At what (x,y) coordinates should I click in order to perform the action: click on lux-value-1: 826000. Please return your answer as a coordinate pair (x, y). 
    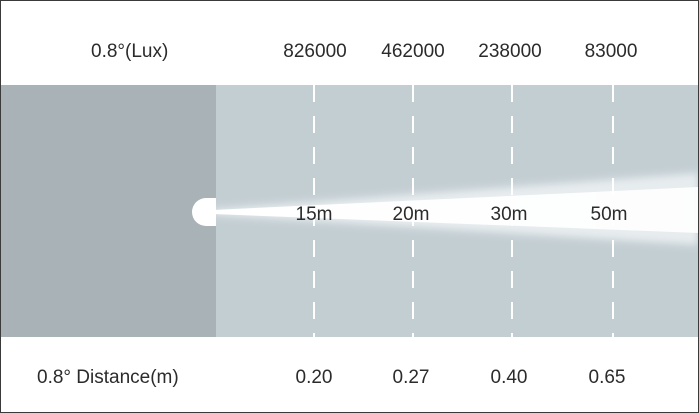
    Looking at the image, I should click on (315, 51).